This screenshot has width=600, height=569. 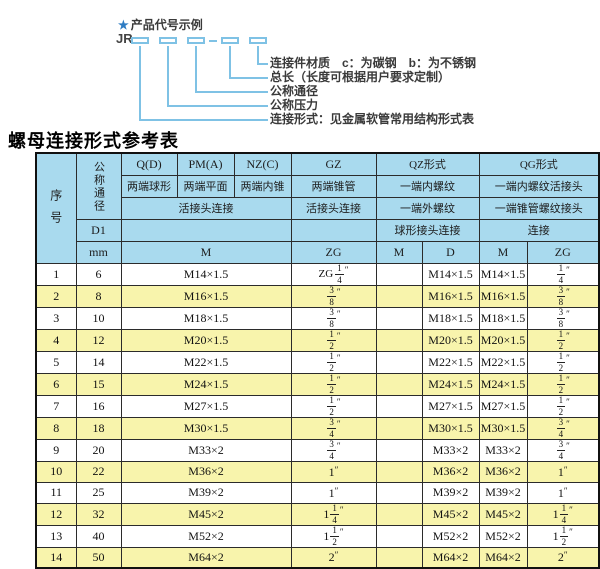 I want to click on cell-m-thread: M33×2, so click(x=206, y=450).